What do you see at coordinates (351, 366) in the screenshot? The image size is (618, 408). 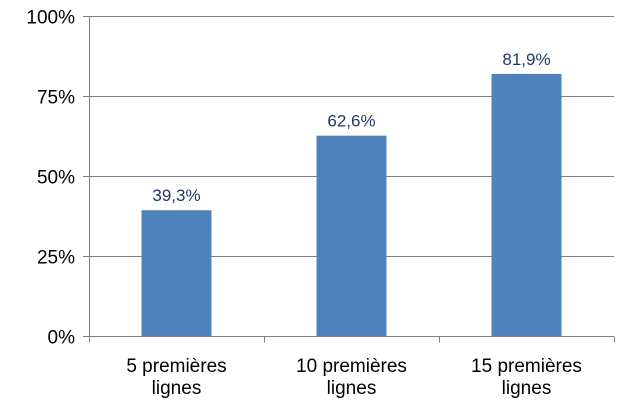 I see `x-category-label: 10 premières` at bounding box center [351, 366].